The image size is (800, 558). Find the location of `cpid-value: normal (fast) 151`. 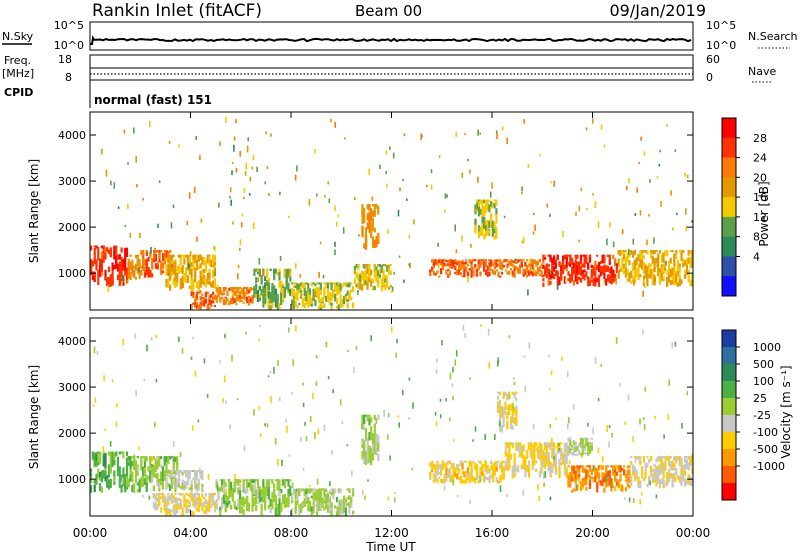

cpid-value: normal (fast) 151 is located at coordinates (153, 100).